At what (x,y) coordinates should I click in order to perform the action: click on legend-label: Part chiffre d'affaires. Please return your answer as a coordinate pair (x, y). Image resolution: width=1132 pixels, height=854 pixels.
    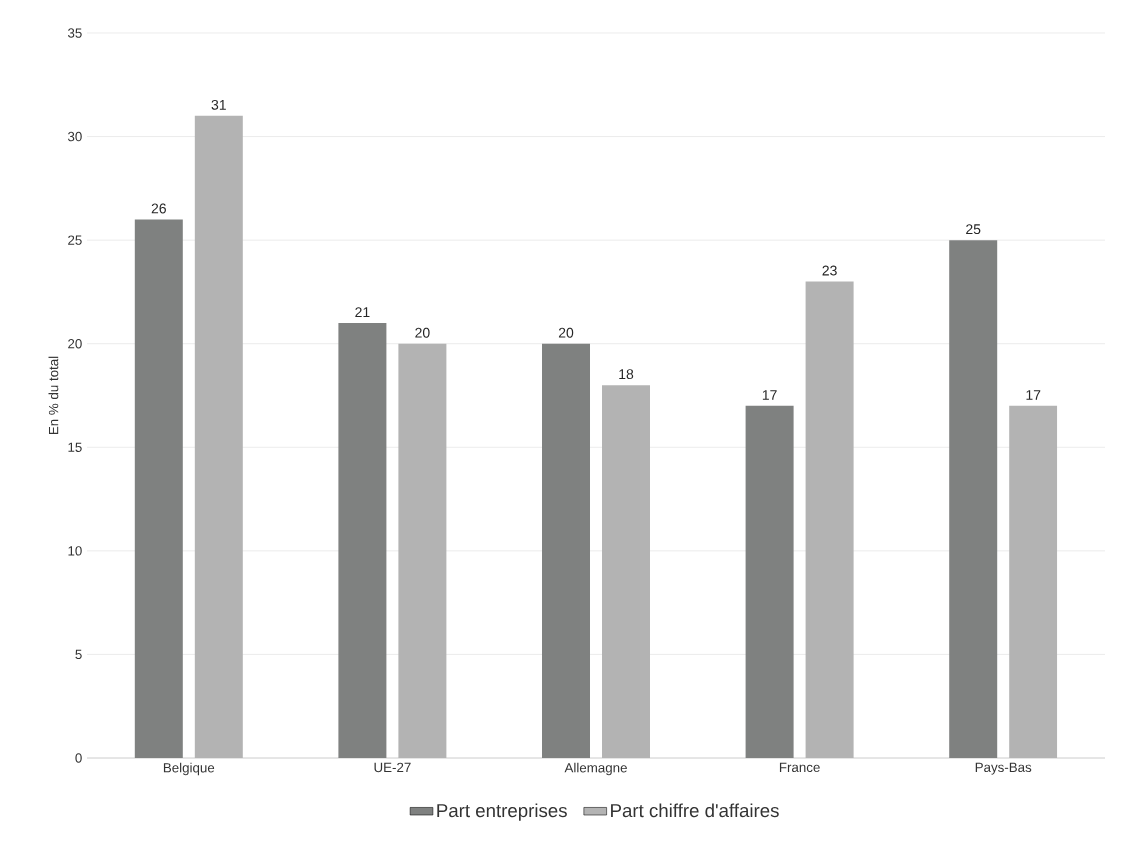
    Looking at the image, I should click on (695, 810).